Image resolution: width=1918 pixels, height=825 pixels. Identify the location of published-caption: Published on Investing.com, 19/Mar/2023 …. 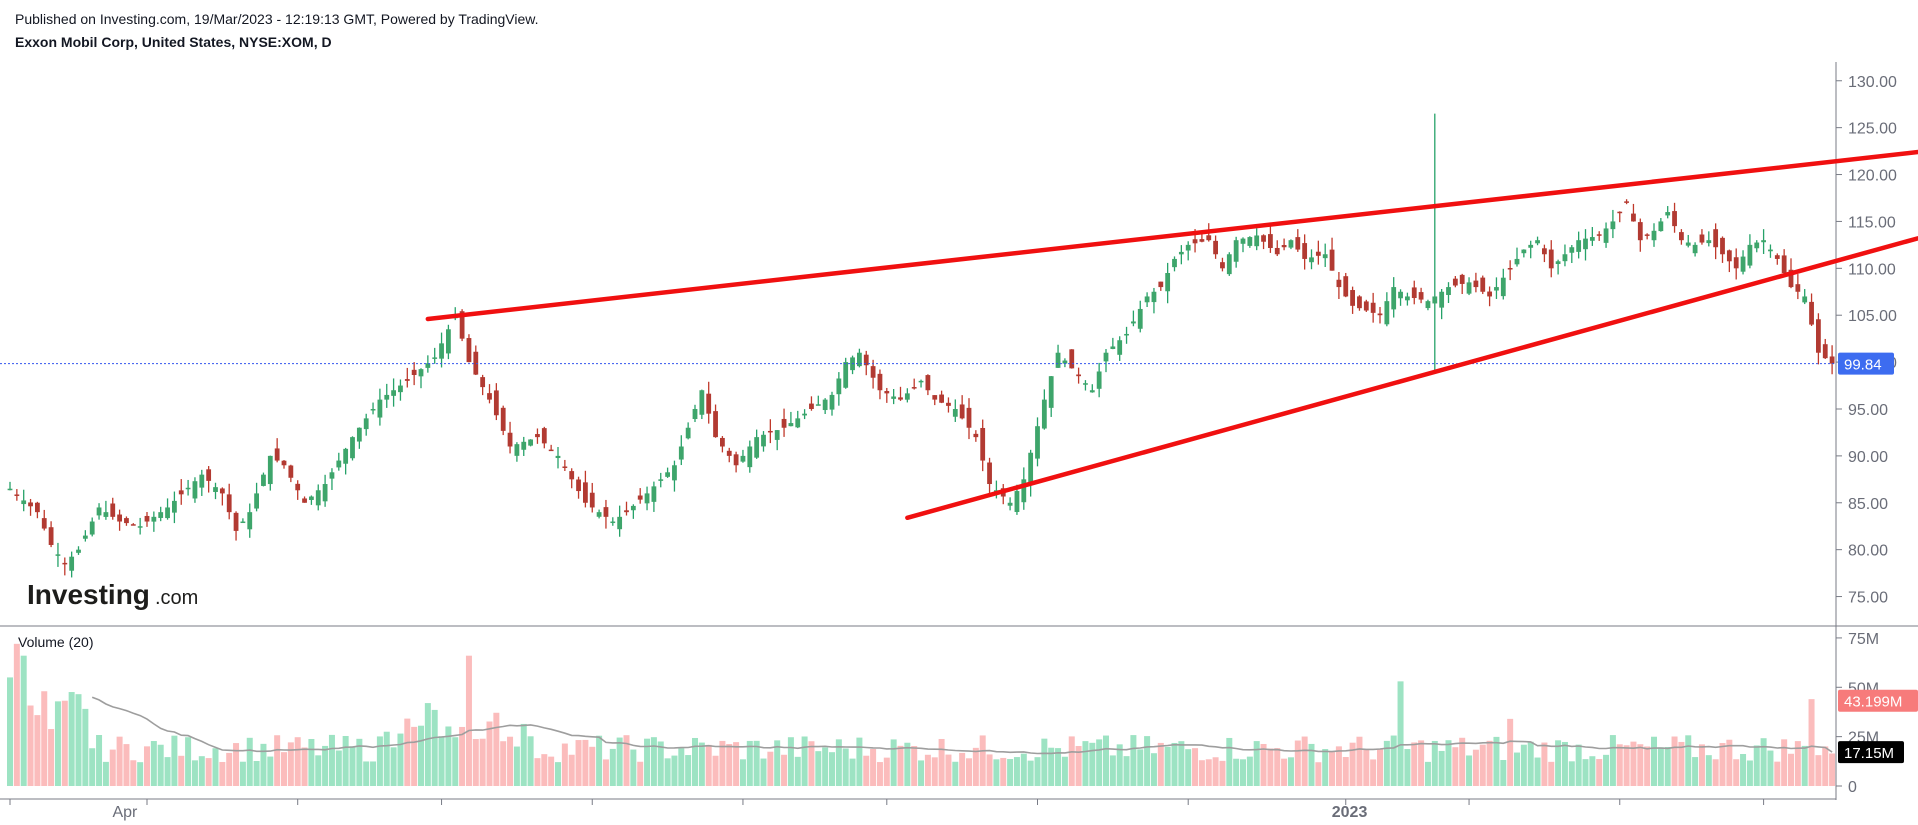
(277, 19).